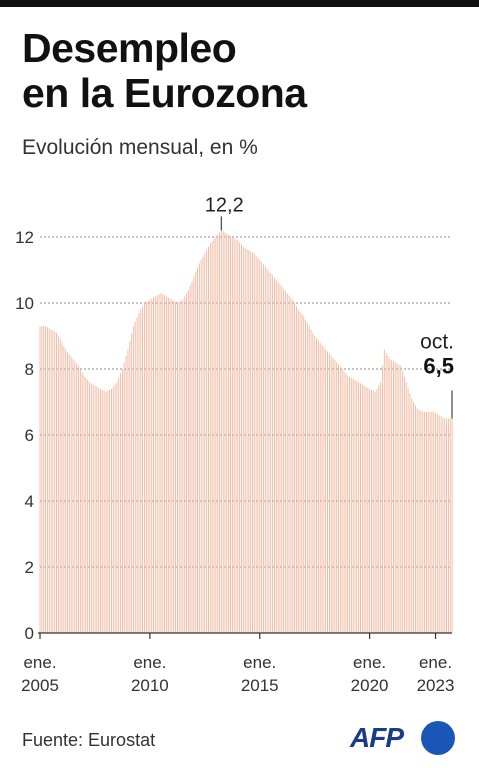 The height and width of the screenshot is (768, 479). I want to click on last-value-annotation-month: oct., so click(437, 342).